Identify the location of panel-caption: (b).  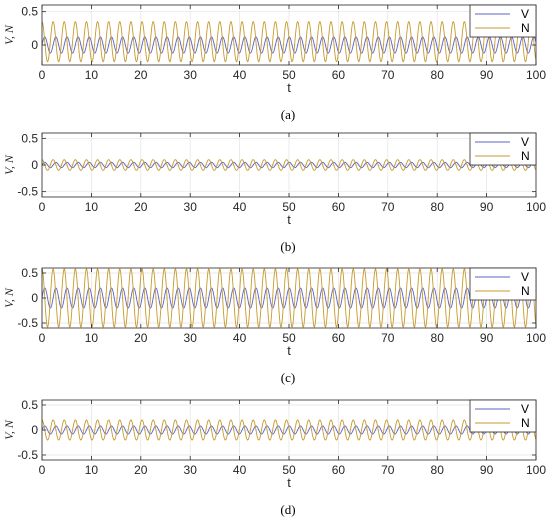
(287, 246).